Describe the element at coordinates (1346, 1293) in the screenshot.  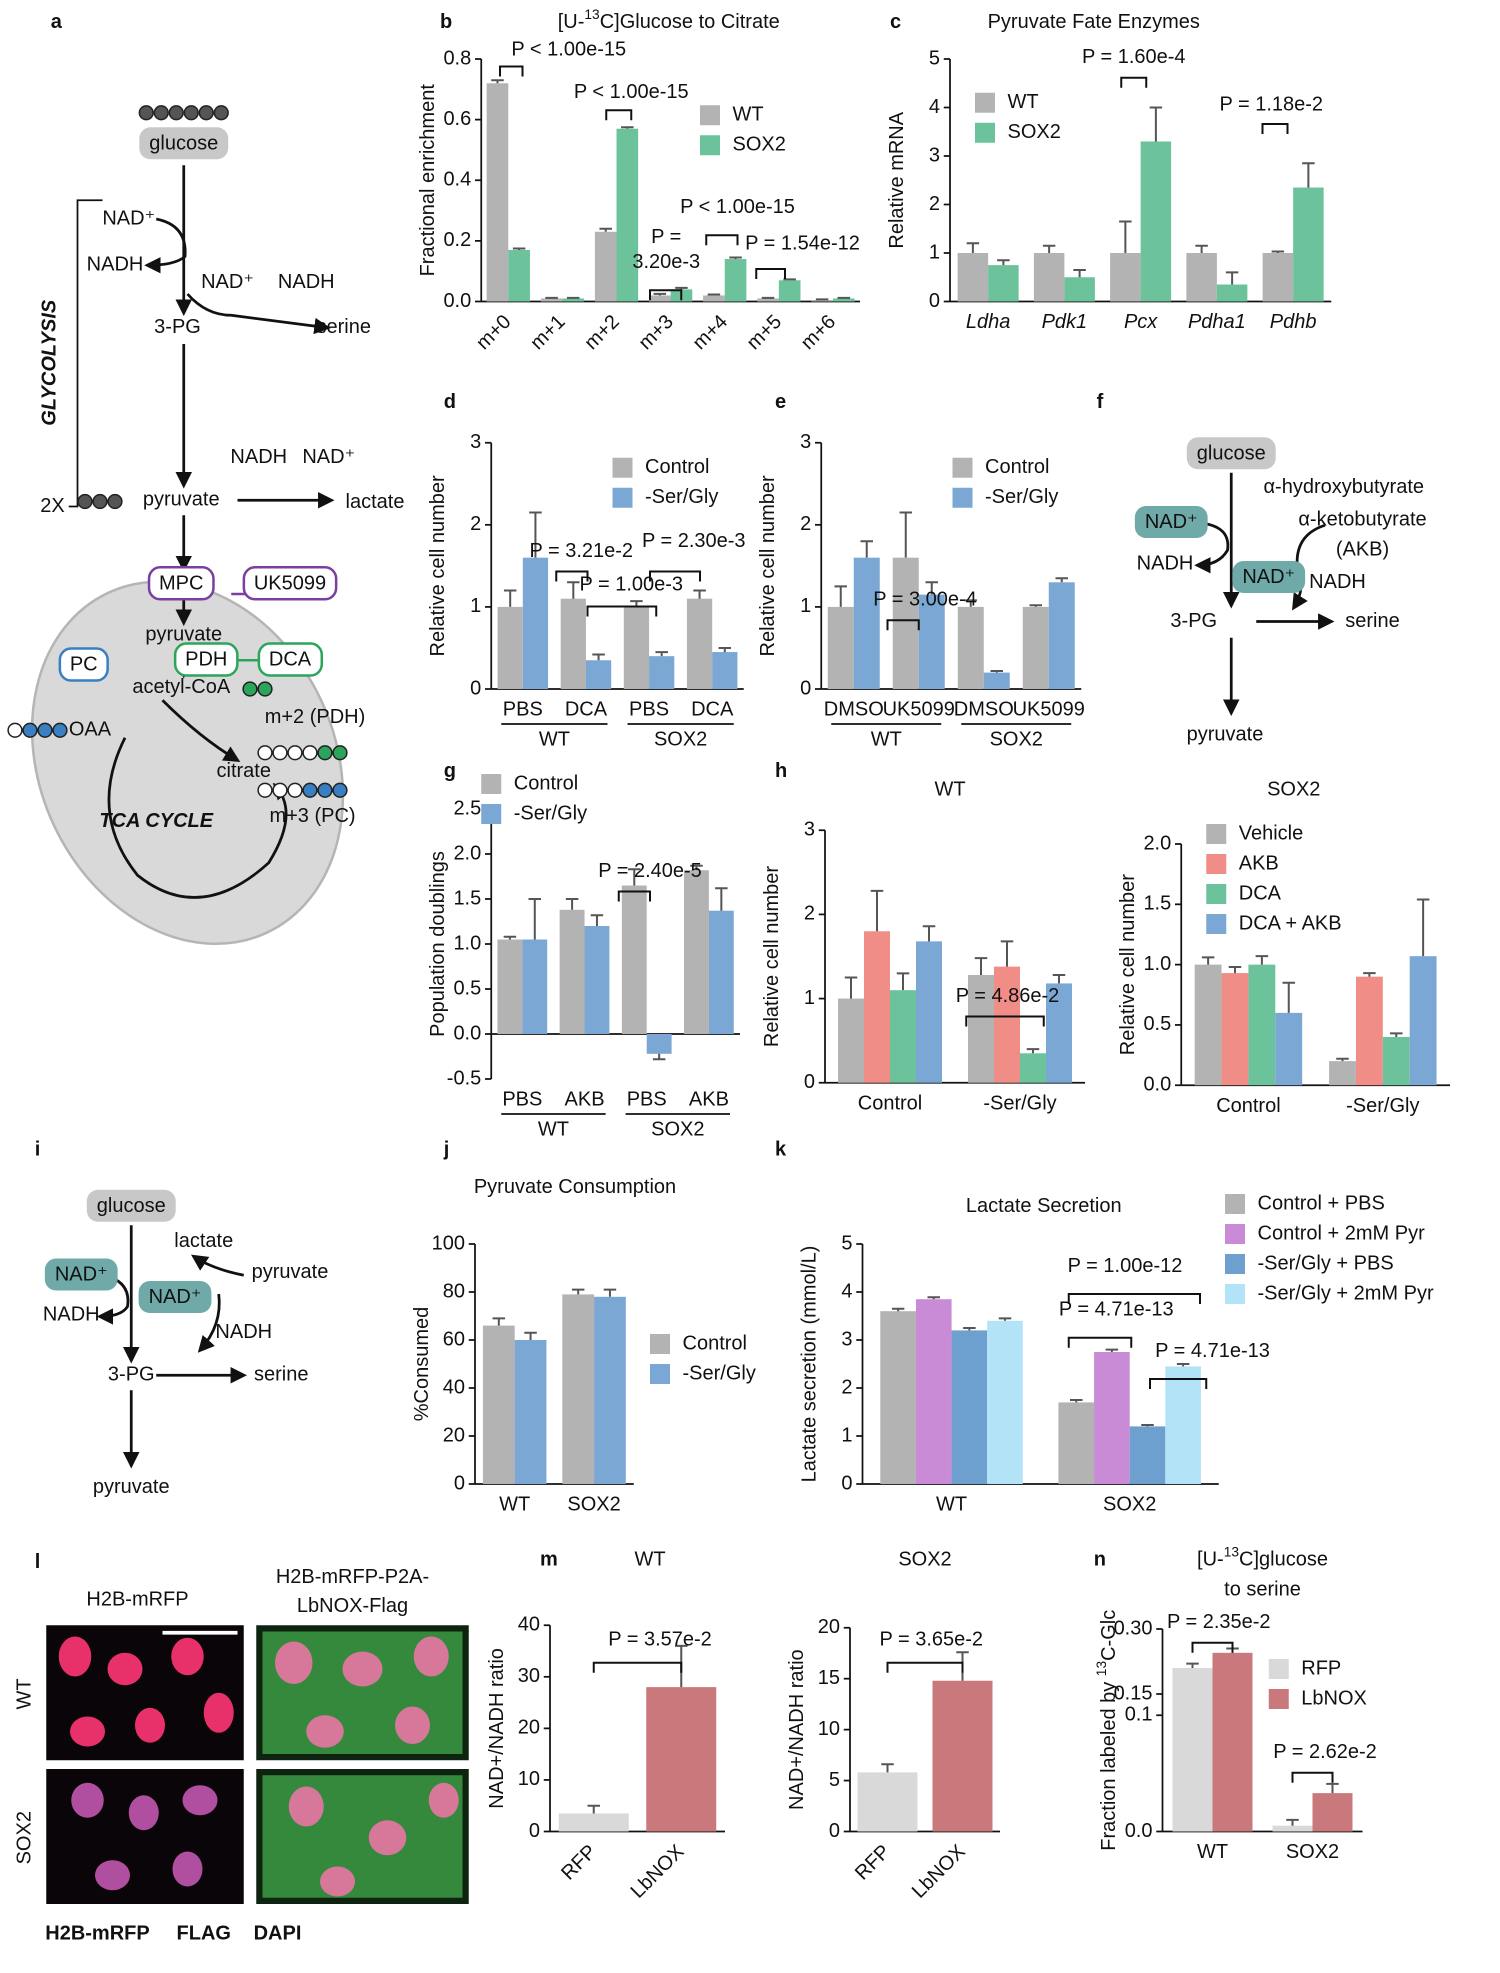
I see `legend-label: -Ser/Gly + 2mM Pyr` at that location.